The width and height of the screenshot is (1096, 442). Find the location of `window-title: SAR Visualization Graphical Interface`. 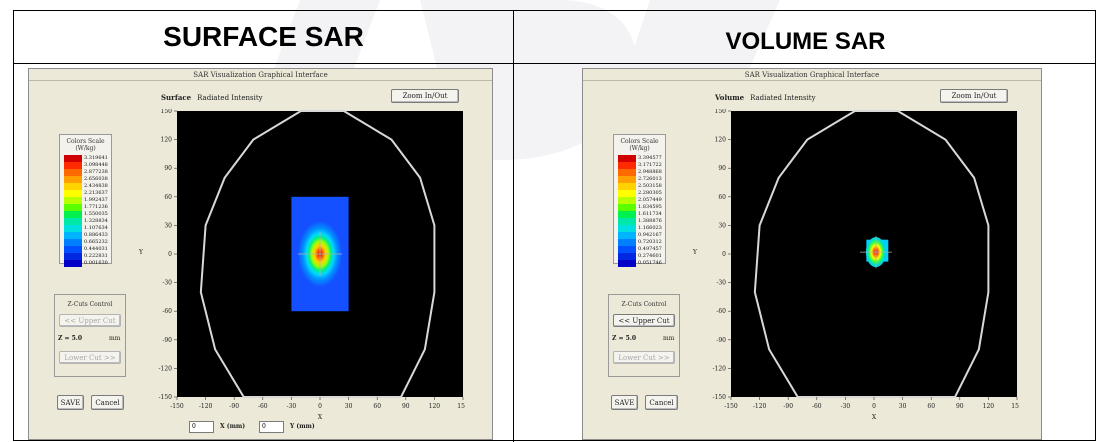

window-title: SAR Visualization Graphical Interface is located at coordinates (260, 75).